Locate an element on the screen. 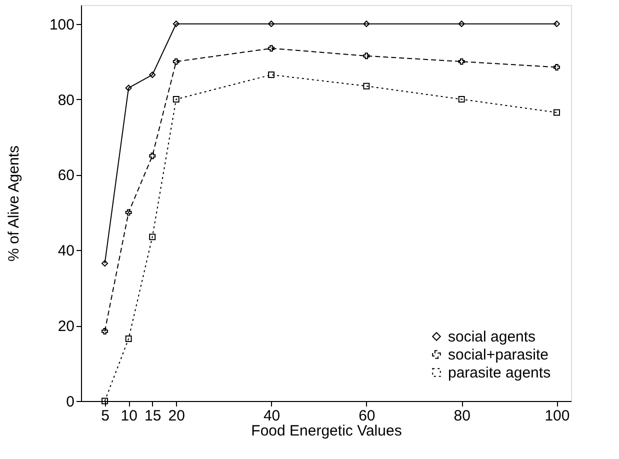 This screenshot has width=619, height=459. x-tick-label: 20 is located at coordinates (176, 416).